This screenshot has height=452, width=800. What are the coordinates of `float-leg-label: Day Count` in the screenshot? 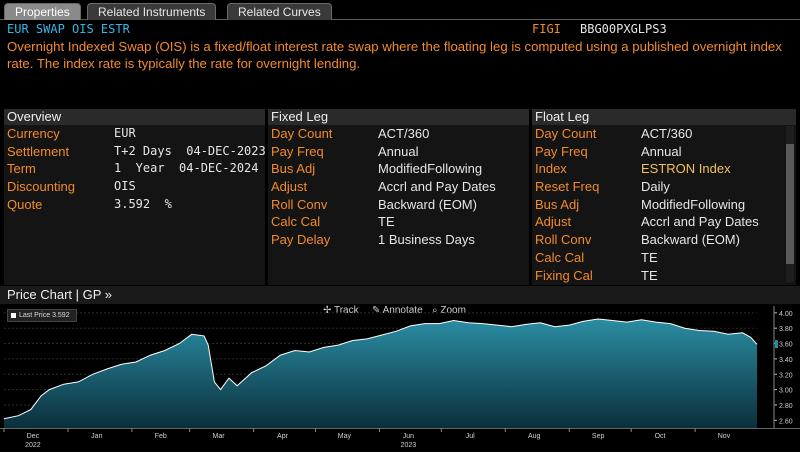 It's located at (566, 133).